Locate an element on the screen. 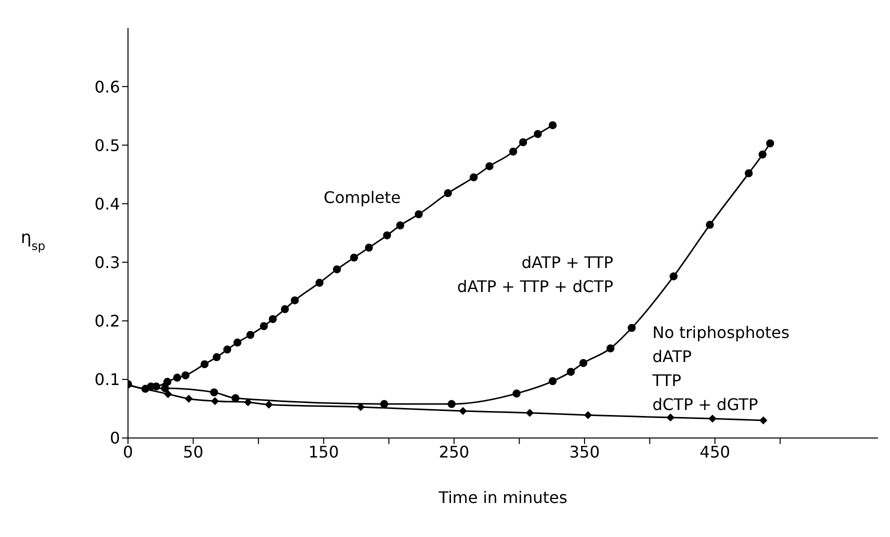 This screenshot has height=537, width=890. series-label: No triphosphotes dATP TTP dCTP + dGTP is located at coordinates (721, 369).